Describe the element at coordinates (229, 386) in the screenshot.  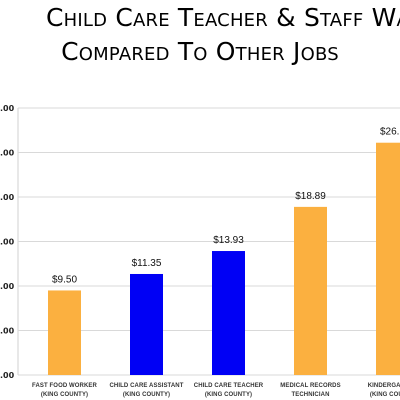
I see `x-category-label: CHILD CARE TEACHER` at that location.